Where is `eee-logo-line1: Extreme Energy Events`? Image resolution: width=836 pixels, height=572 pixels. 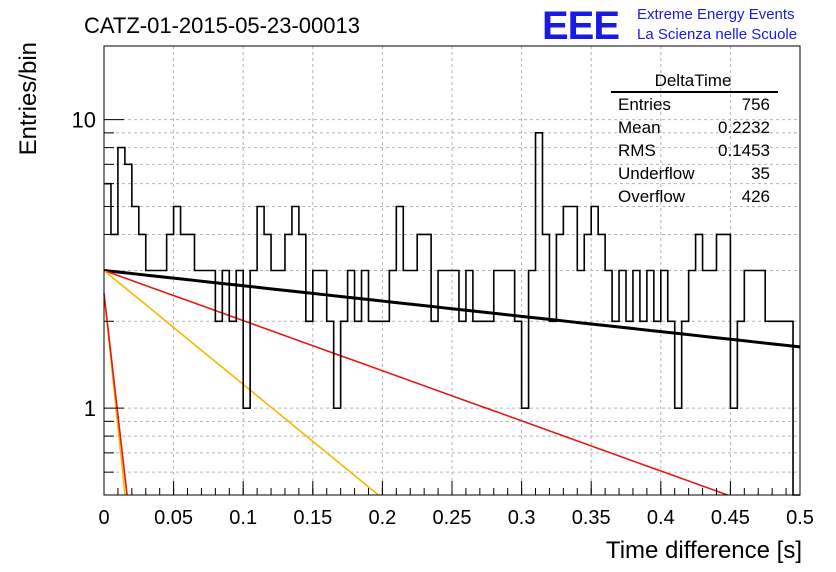
eee-logo-line1: Extreme Energy Events is located at coordinates (716, 14).